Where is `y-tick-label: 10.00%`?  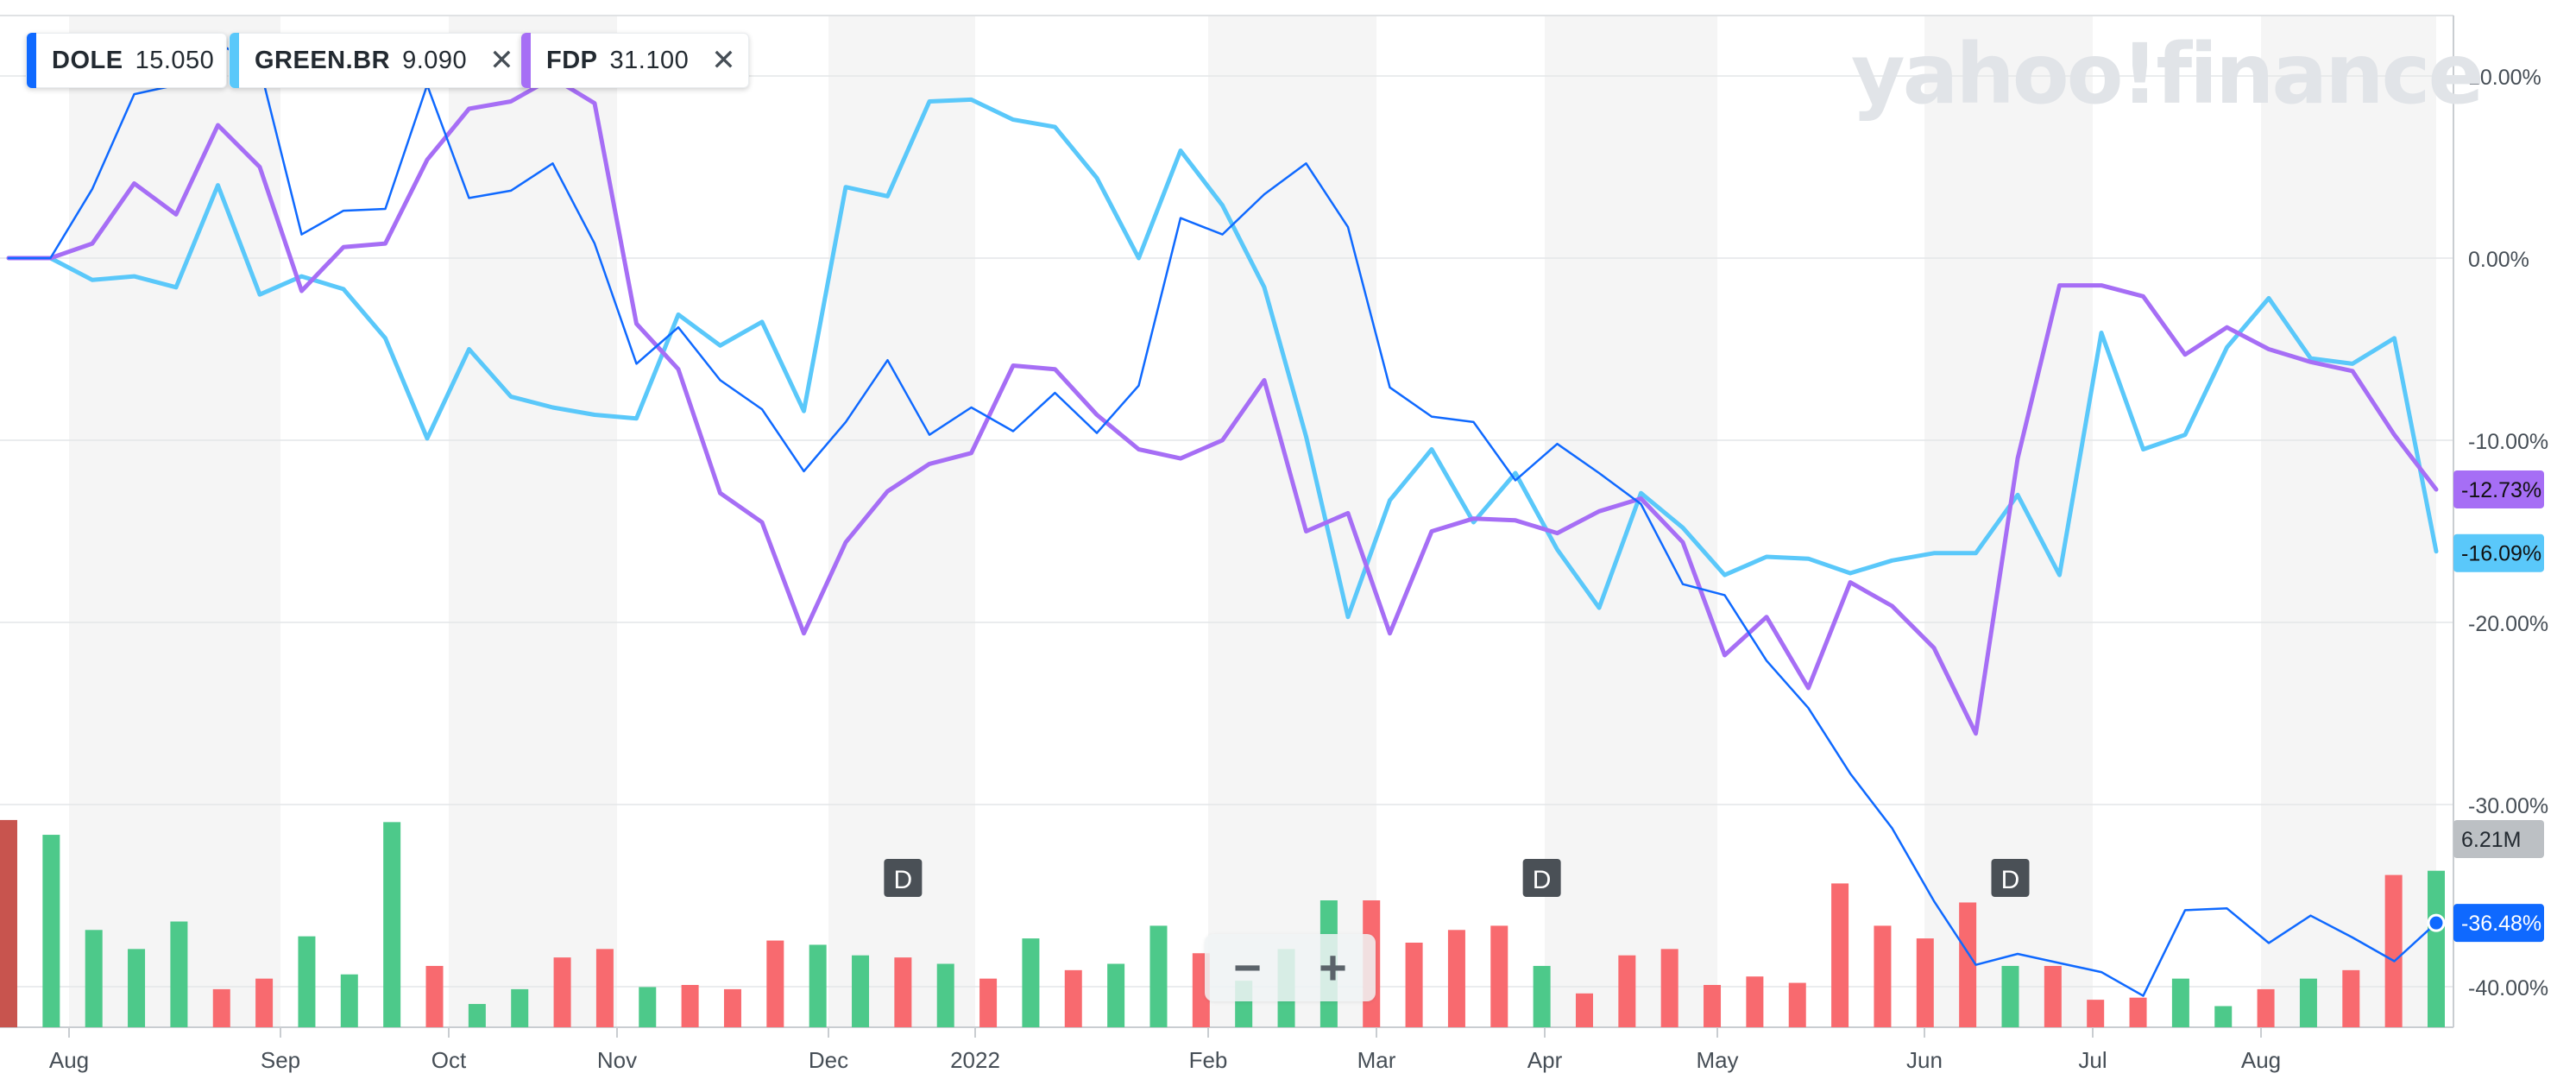 y-tick-label: 10.00% is located at coordinates (2504, 78).